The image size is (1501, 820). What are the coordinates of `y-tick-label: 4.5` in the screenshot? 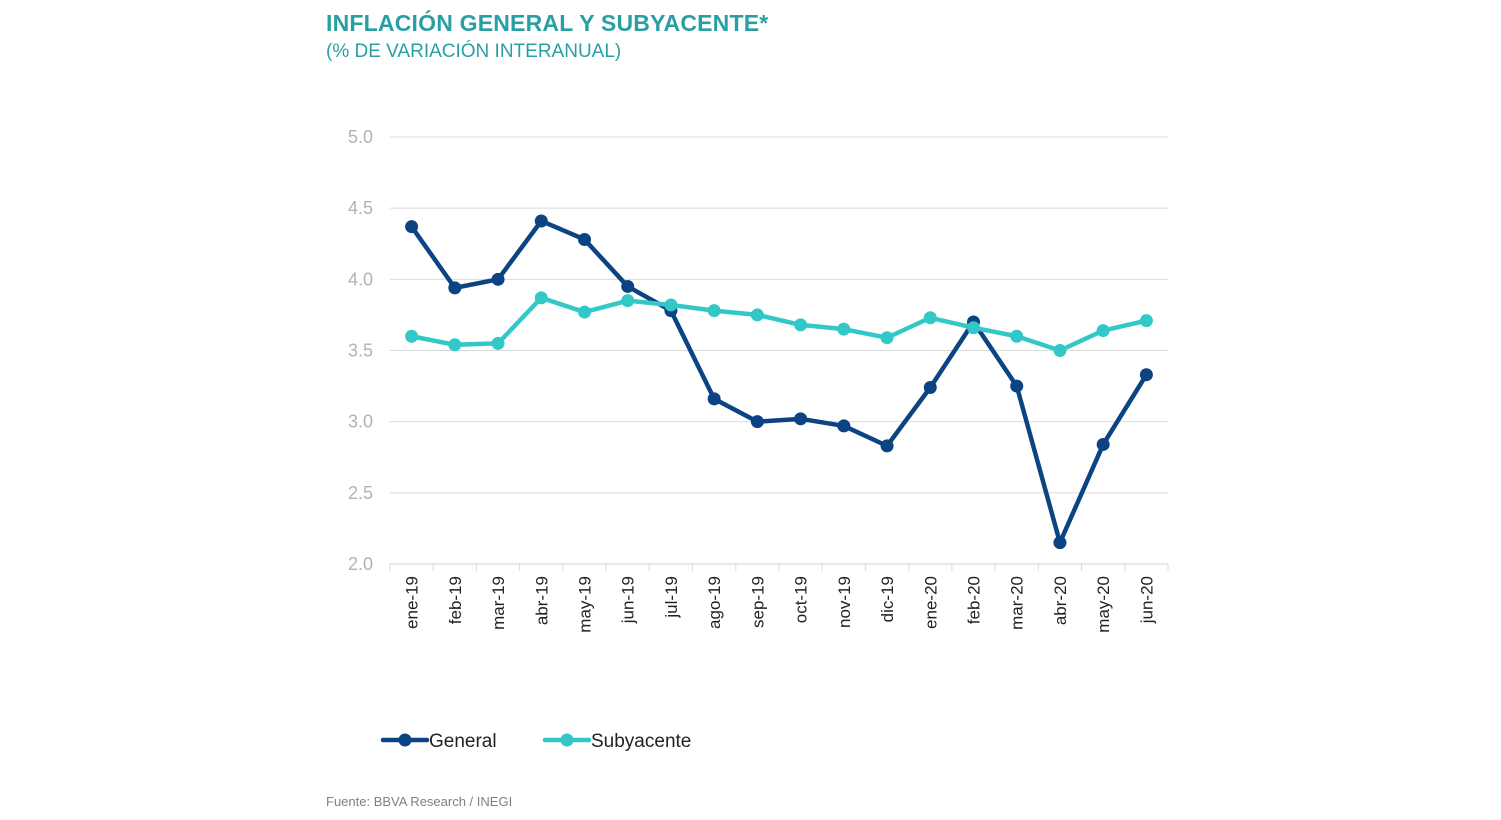 It's located at (360, 208).